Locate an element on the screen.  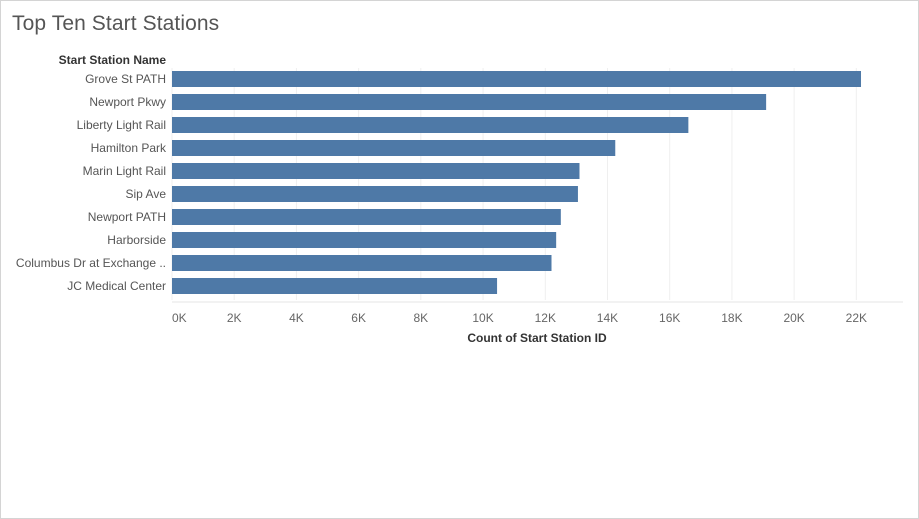
x-tick-label-9: 18K is located at coordinates (731, 318).